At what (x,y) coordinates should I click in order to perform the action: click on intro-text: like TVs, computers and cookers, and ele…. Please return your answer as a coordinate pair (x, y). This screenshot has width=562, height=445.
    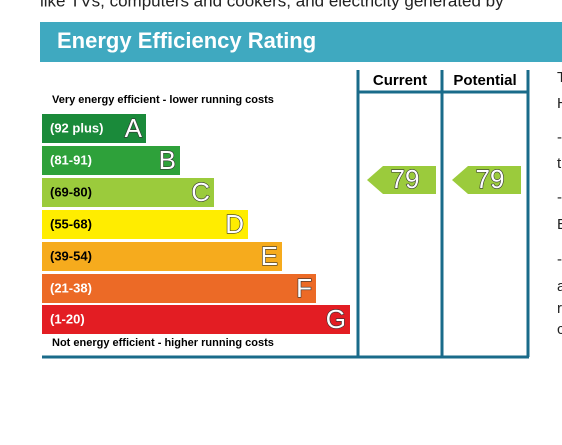
    Looking at the image, I should click on (272, 5).